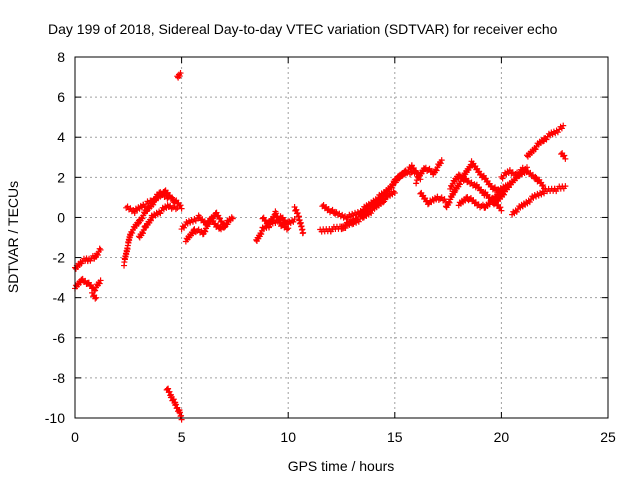 The image size is (640, 480). Describe the element at coordinates (395, 437) in the screenshot. I see `x-tick-label: 15` at that location.